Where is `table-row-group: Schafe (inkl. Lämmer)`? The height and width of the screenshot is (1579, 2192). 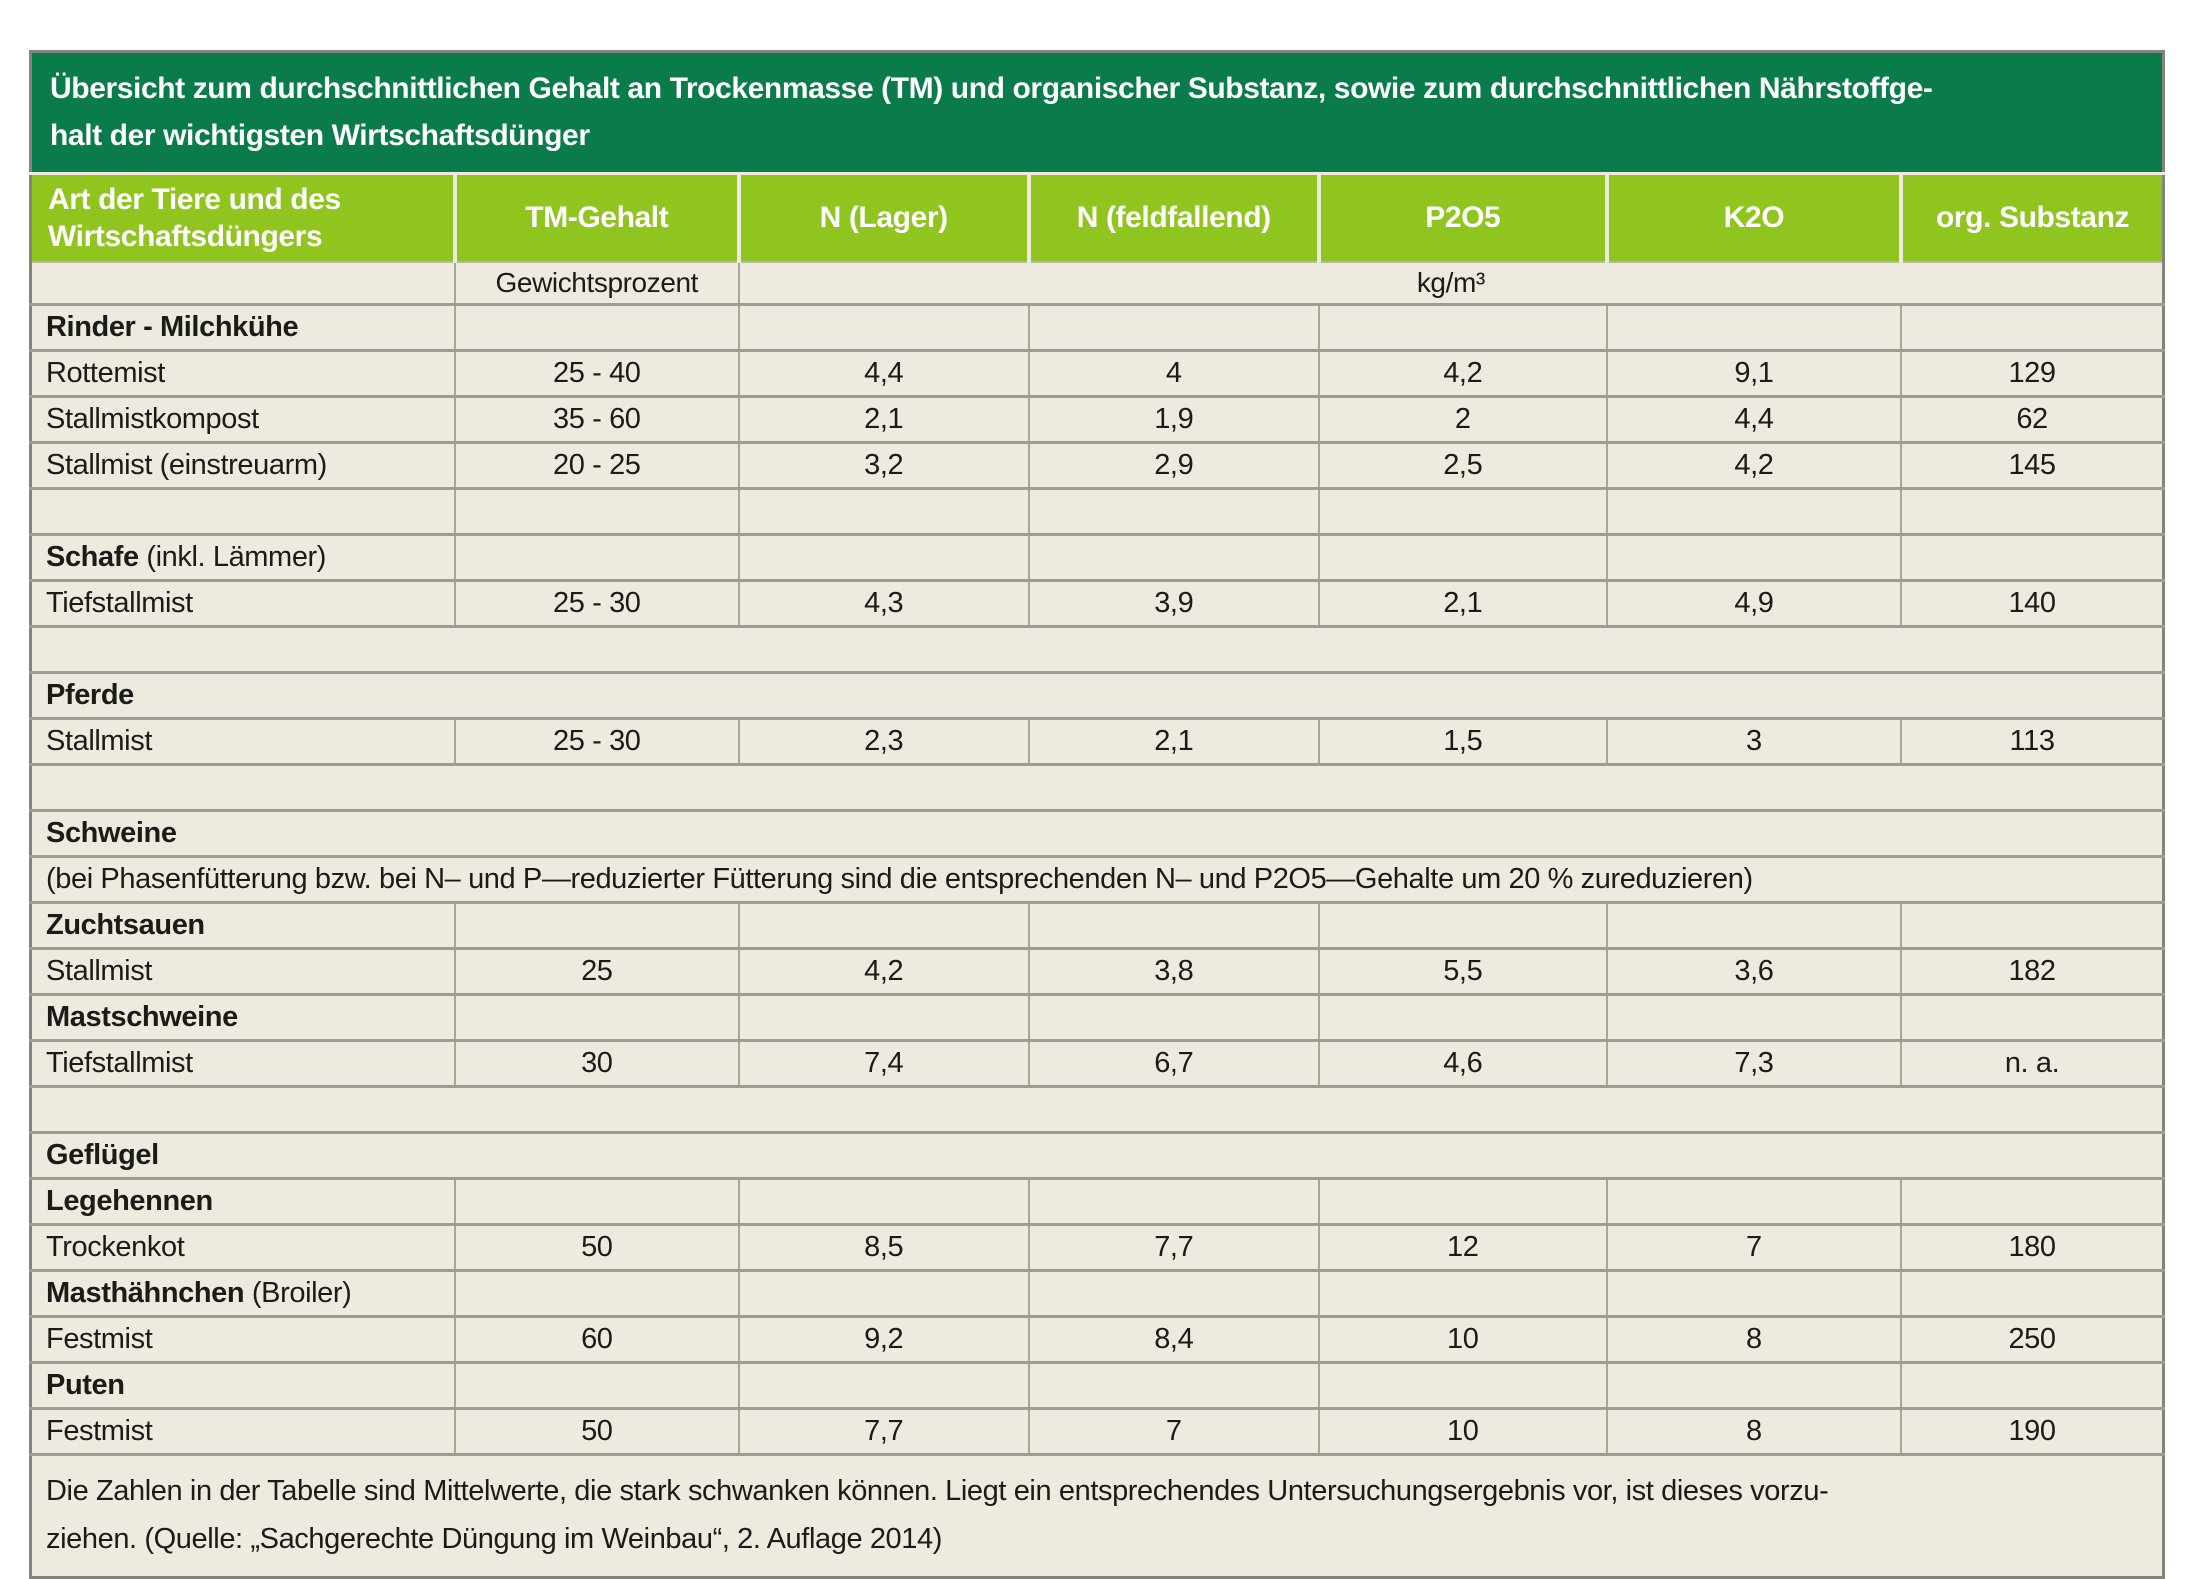
table-row-group: Schafe (inkl. Lämmer) is located at coordinates (1097, 557).